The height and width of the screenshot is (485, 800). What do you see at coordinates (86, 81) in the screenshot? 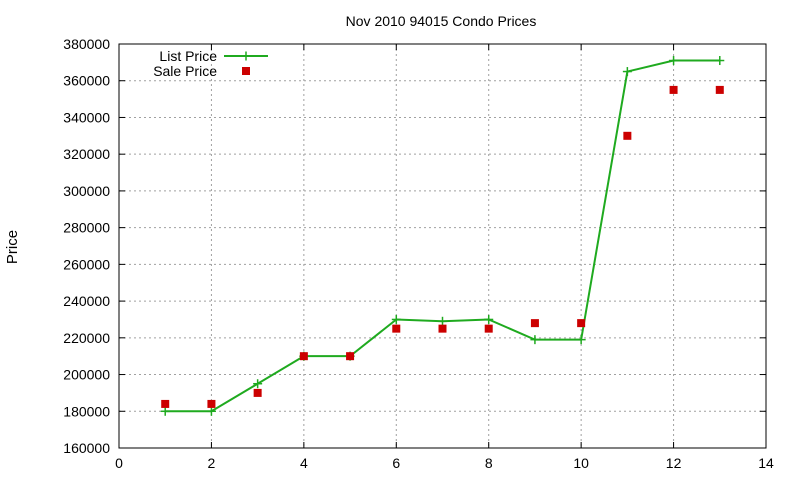
I see `y-tick-label: 360000` at bounding box center [86, 81].